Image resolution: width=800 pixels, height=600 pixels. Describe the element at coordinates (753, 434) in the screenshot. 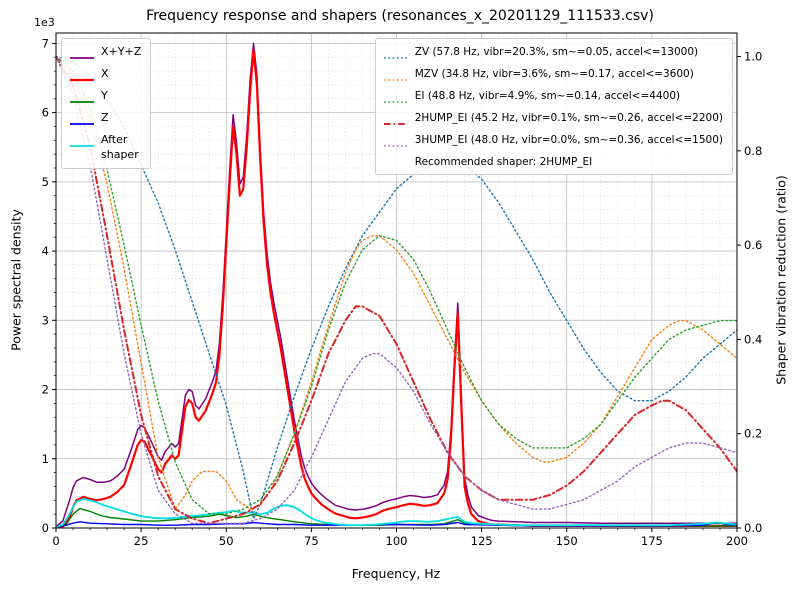

I see `tick-label: 0.2` at that location.